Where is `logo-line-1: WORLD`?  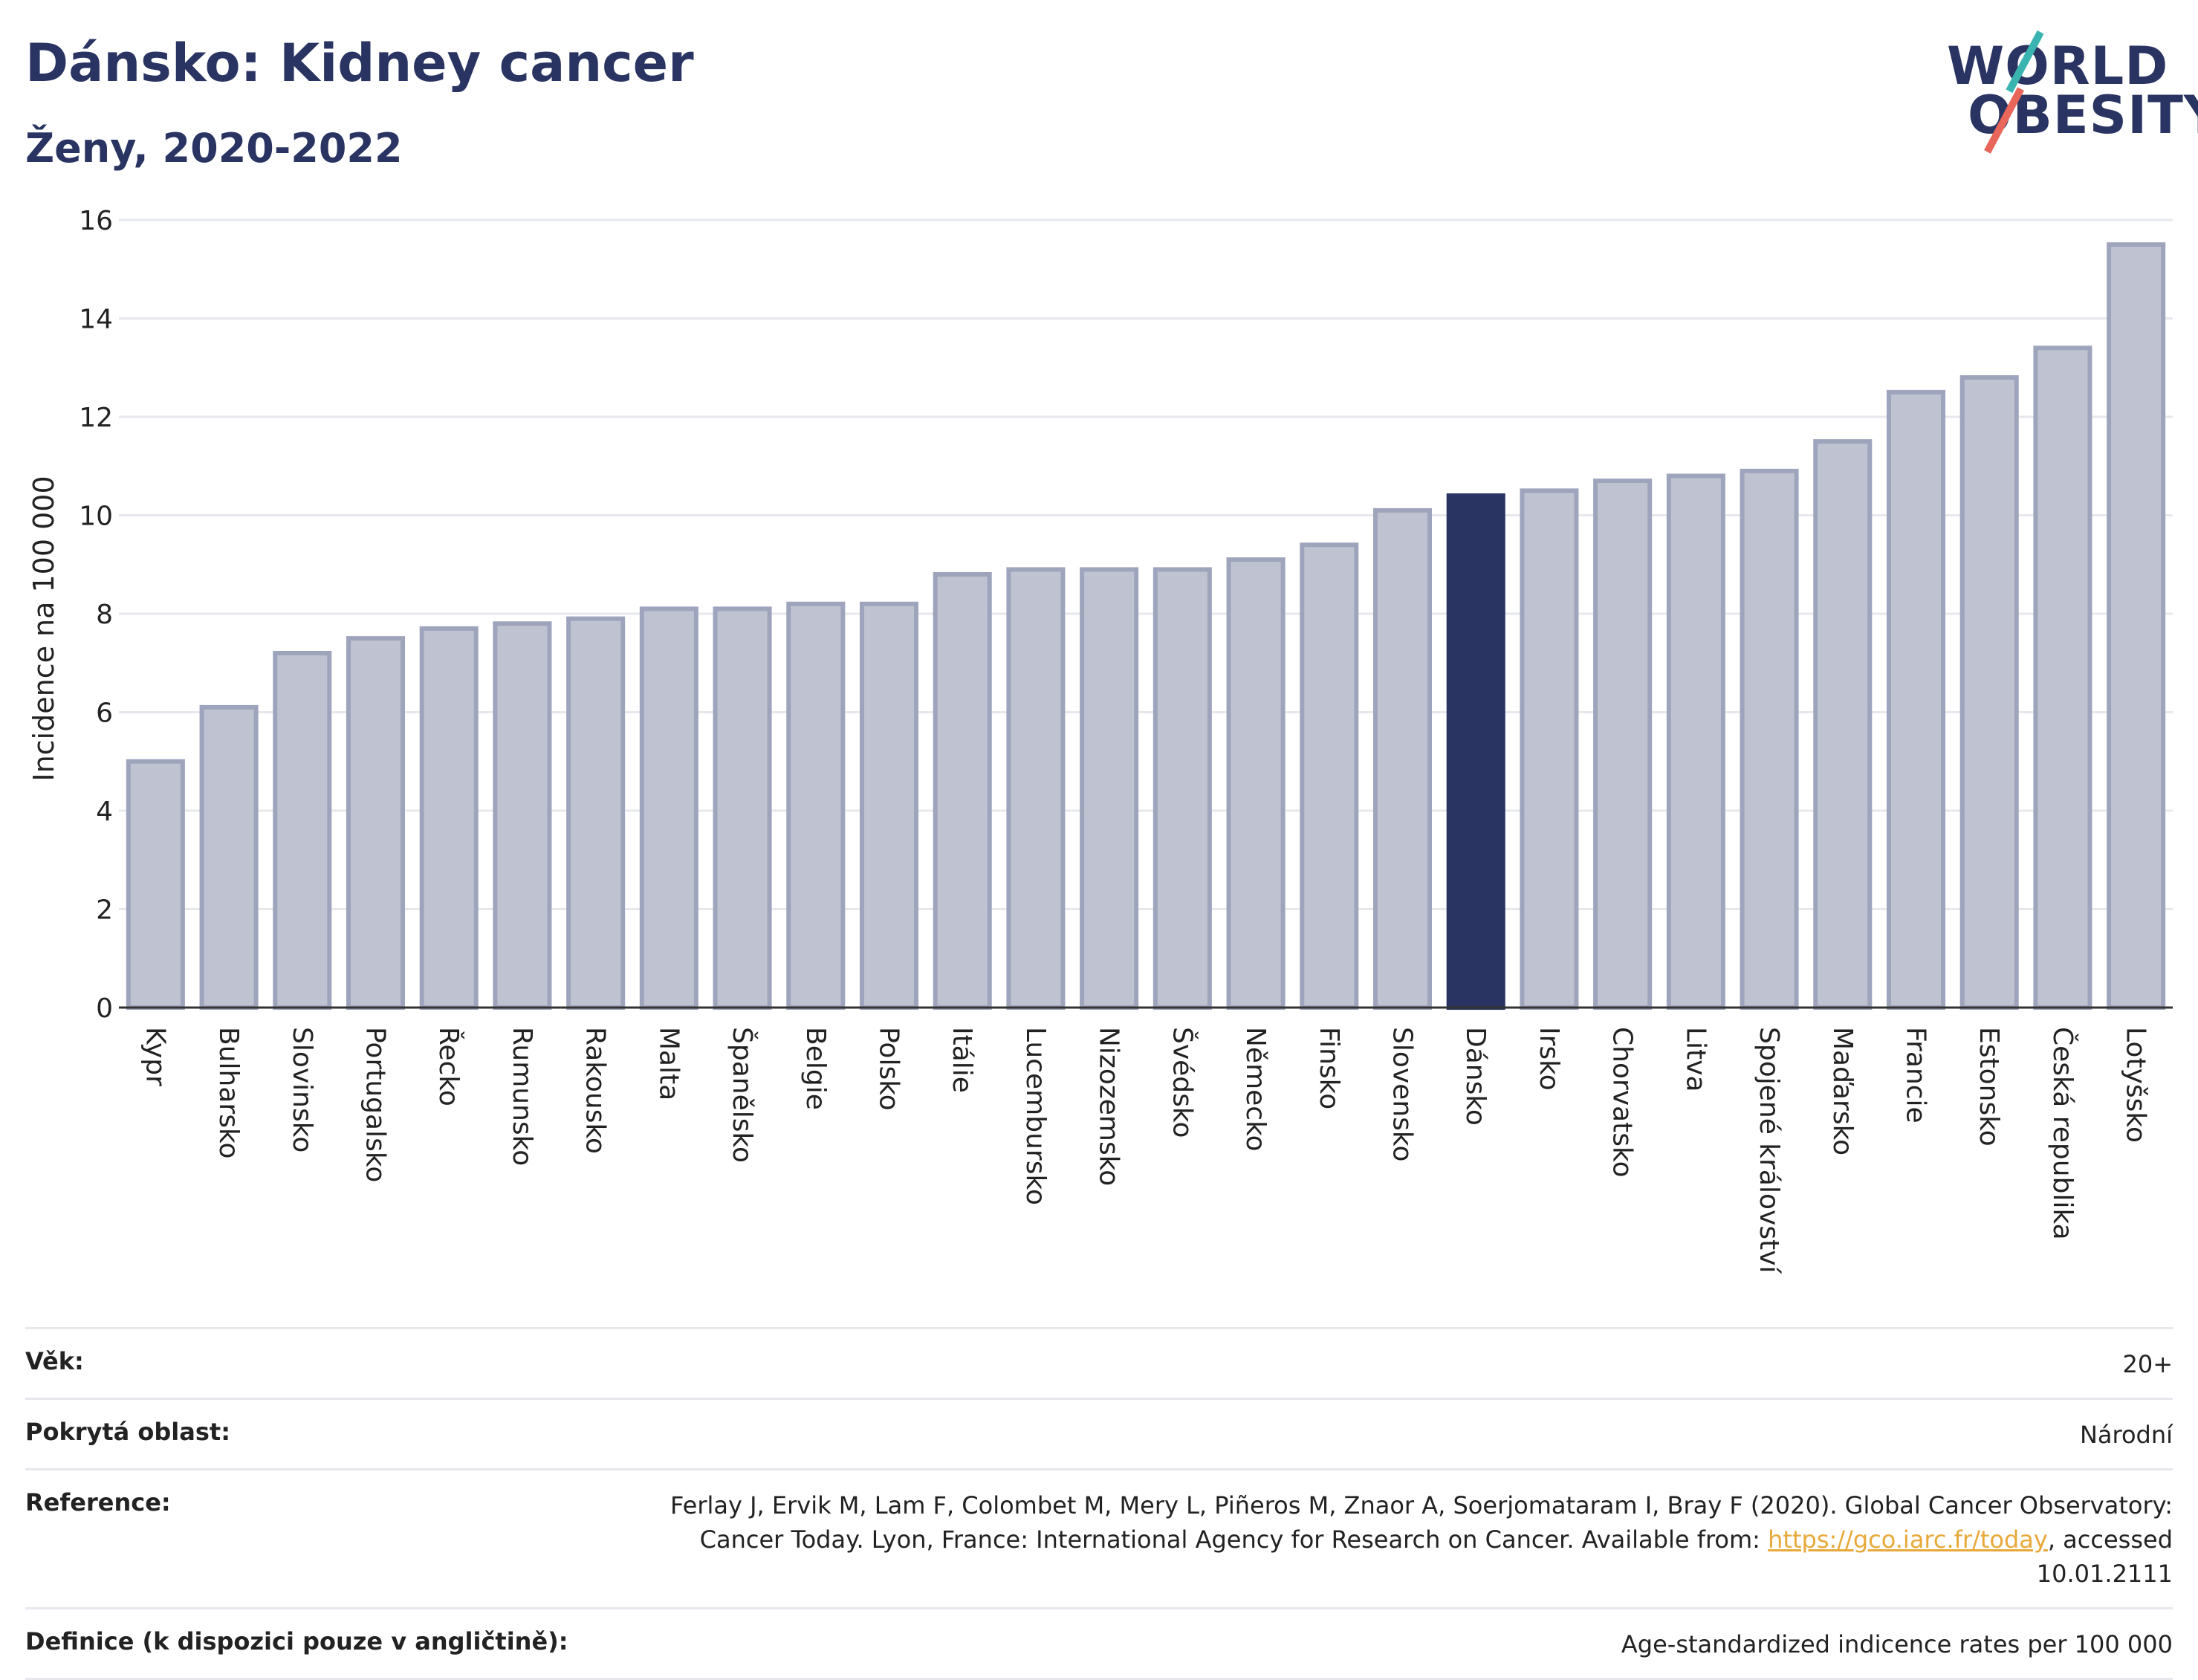
logo-line-1: WORLD is located at coordinates (2058, 66).